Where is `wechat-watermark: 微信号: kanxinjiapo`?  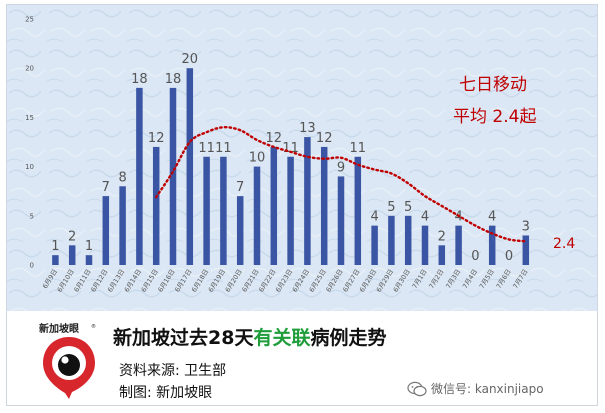
wechat-watermark: 微信号: kanxinjiapo is located at coordinates (475, 388).